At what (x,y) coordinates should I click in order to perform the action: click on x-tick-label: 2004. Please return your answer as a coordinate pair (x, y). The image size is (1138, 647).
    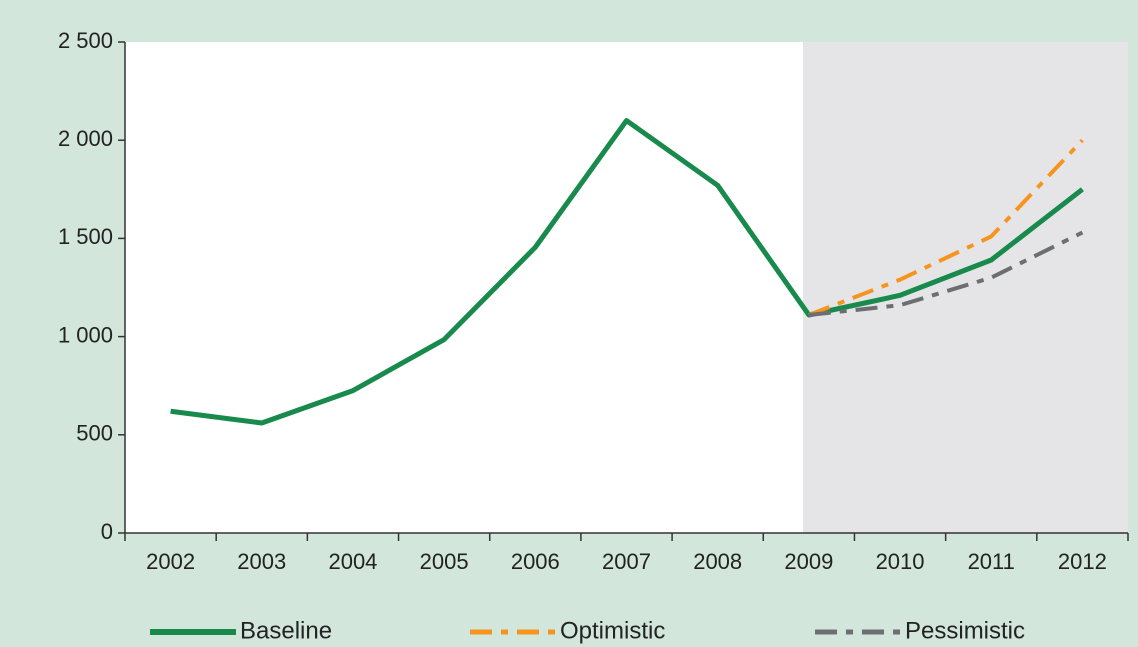
    Looking at the image, I should click on (352, 561).